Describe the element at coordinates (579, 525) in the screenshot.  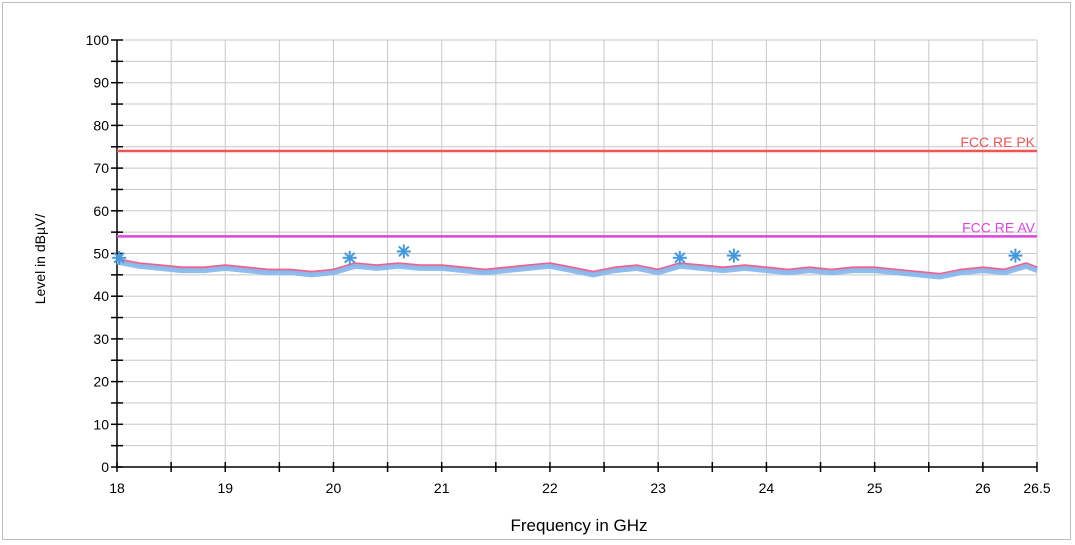
I see `x-axis-label: Frequency in GHz` at that location.